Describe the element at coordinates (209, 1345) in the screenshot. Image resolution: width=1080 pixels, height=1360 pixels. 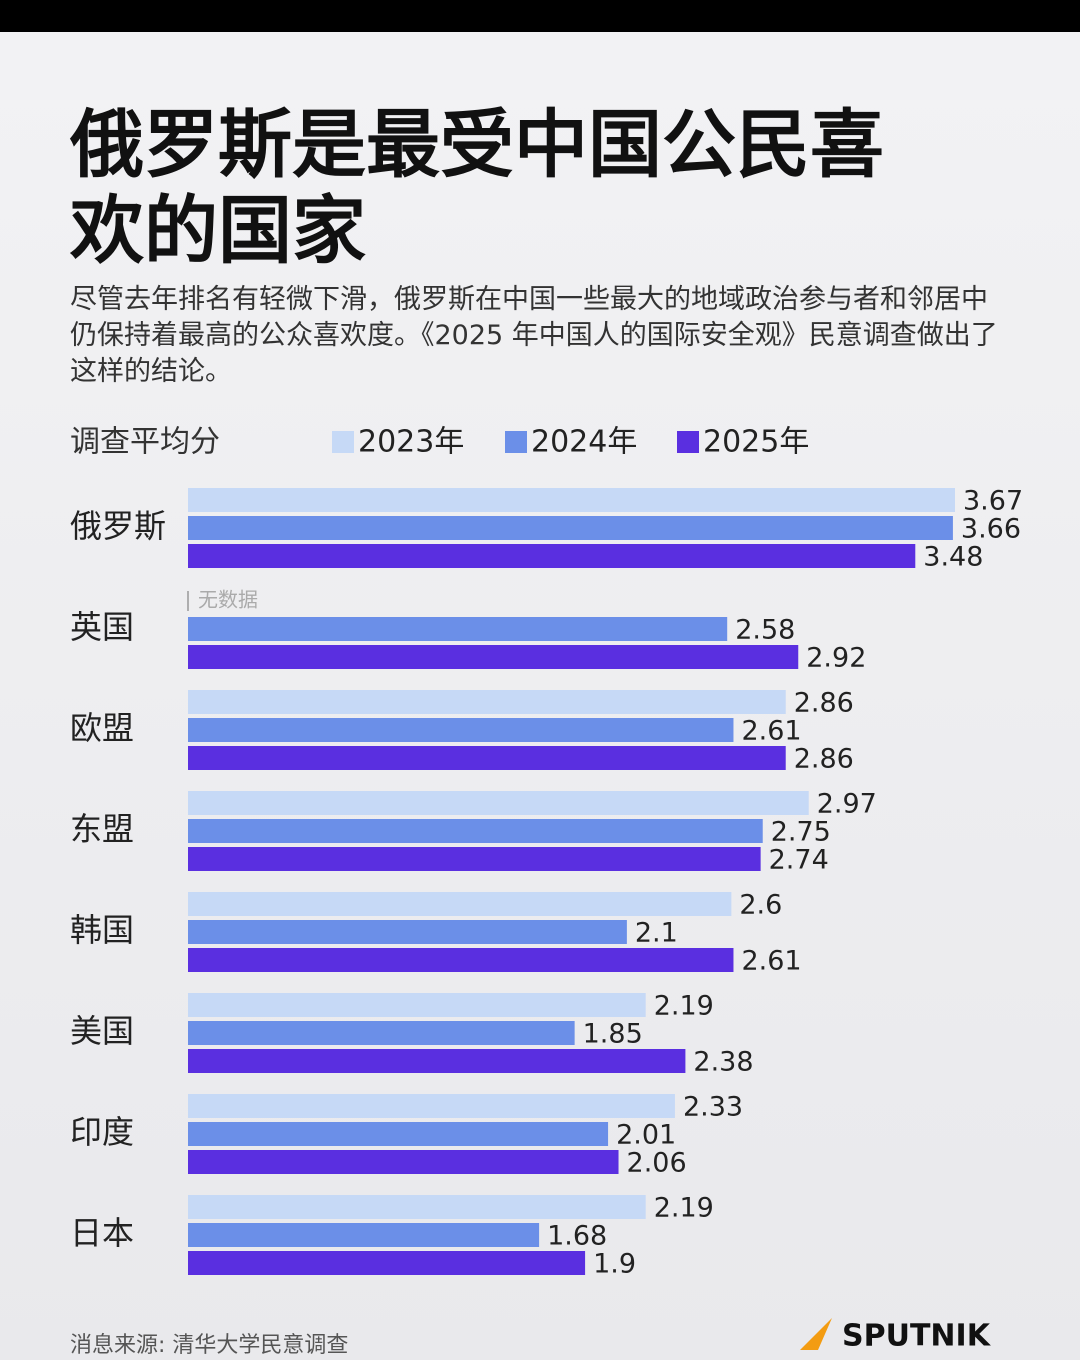
I see `source: 消息来源: 清华大学民意调查` at that location.